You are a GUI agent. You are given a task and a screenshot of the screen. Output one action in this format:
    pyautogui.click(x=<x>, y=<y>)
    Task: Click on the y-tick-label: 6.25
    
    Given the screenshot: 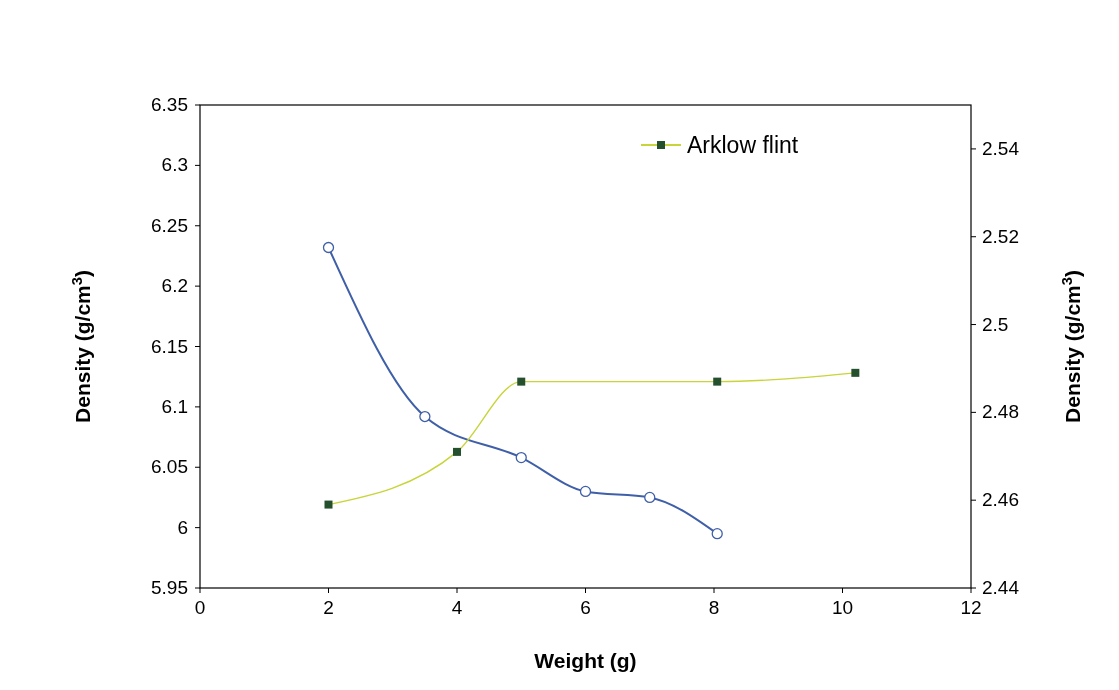 What is the action you would take?
    pyautogui.click(x=169, y=225)
    